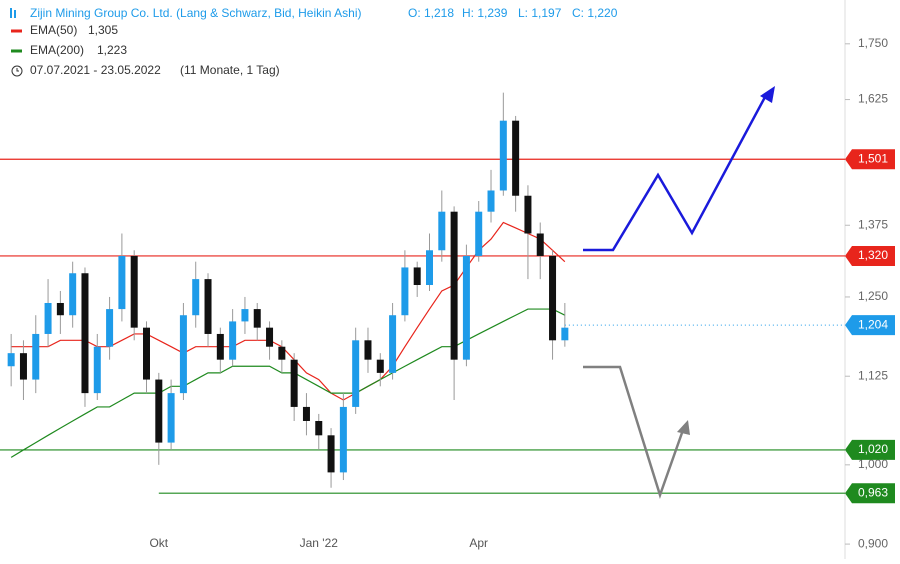 This screenshot has width=900, height=564. What do you see at coordinates (873, 464) in the screenshot?
I see `y-tick-label: 1,000` at bounding box center [873, 464].